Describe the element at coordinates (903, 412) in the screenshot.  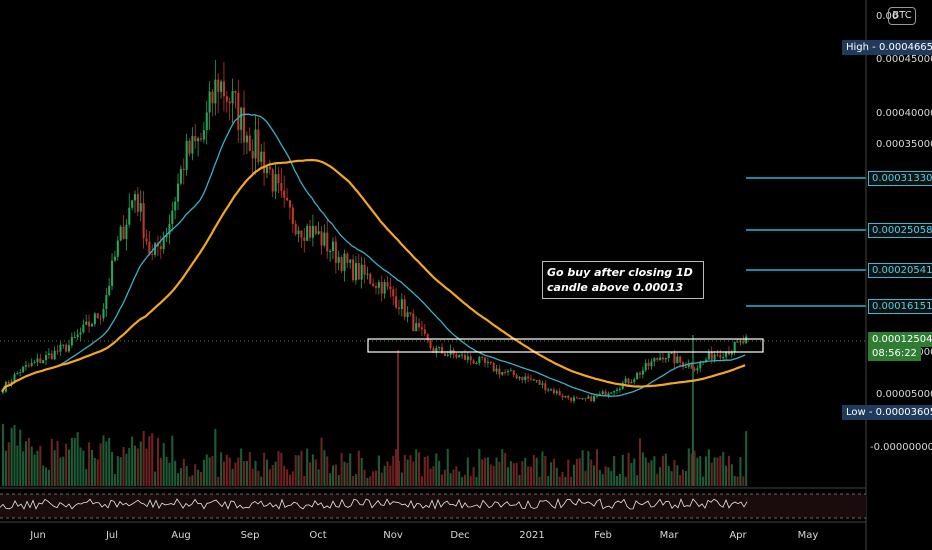
I see `low-value: 0.00003605` at that location.